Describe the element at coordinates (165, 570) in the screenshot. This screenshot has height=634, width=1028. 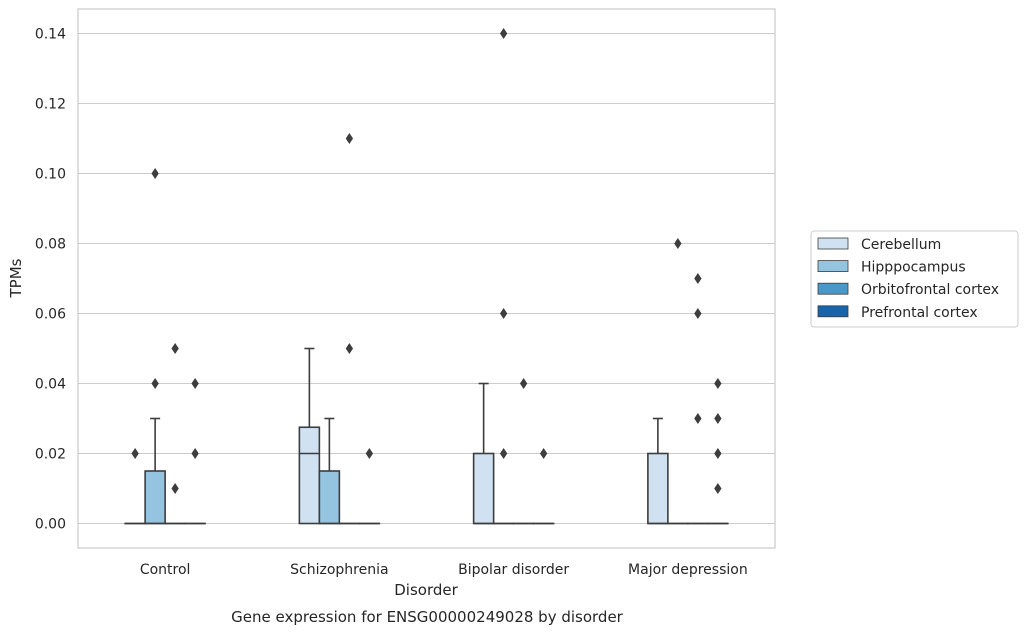
I see `x-tick-label: Control` at that location.